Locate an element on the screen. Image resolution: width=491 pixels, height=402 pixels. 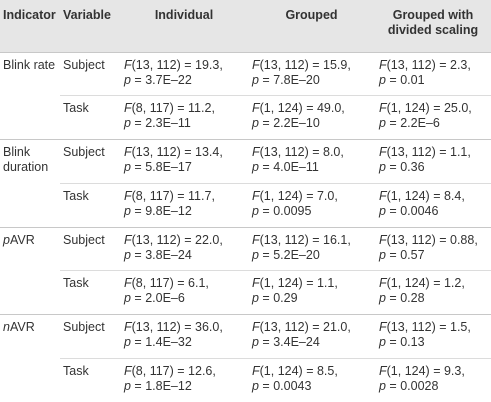
value-line: p = 0.0046 is located at coordinates (409, 210).